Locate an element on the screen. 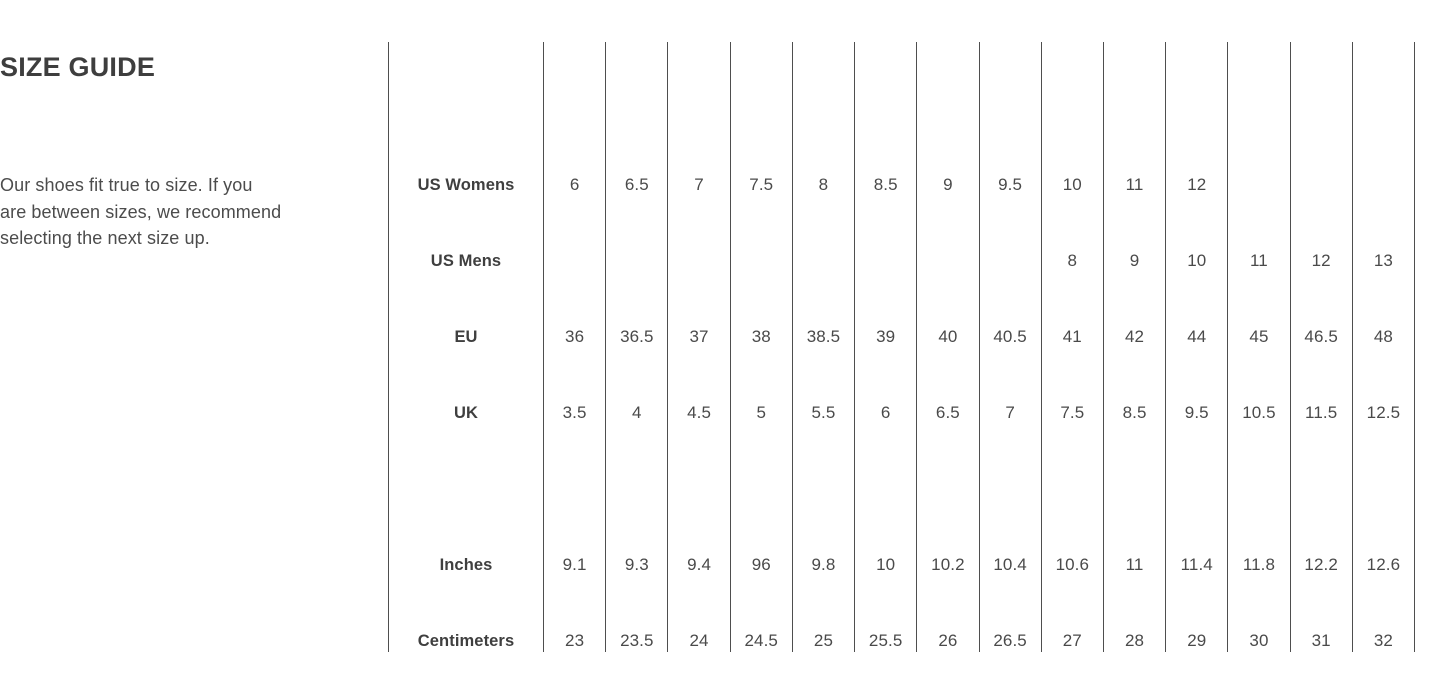 The height and width of the screenshot is (687, 1432). size-cell: 25.5 is located at coordinates (885, 627).